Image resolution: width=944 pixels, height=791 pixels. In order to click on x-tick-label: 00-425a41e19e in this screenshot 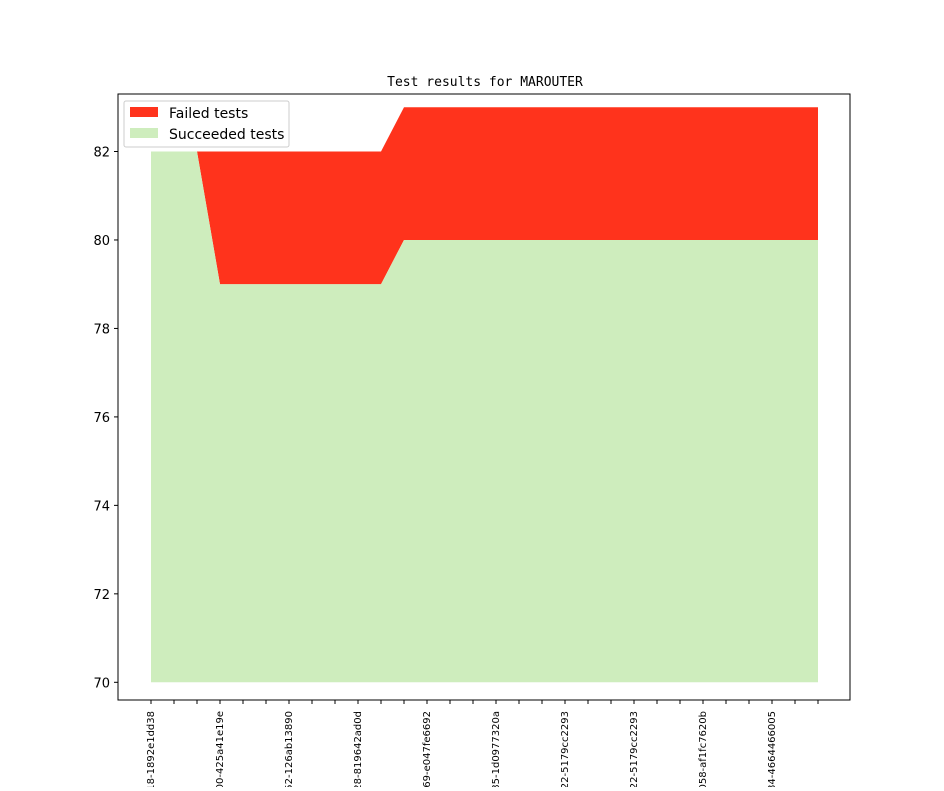, I will do `click(220, 749)`.